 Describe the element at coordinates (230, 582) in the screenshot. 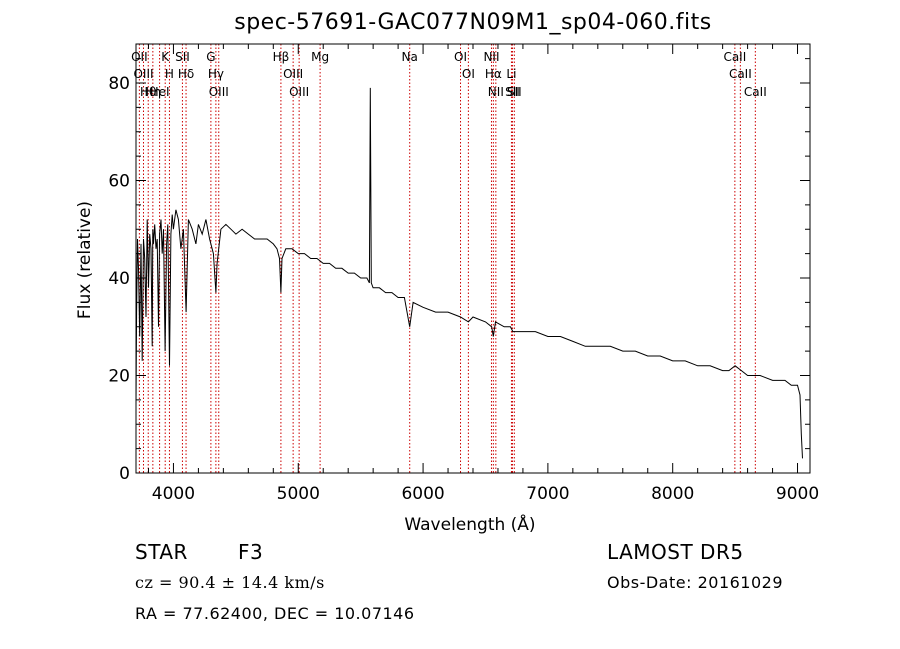

I see `redshift-velocity: cz = 90.4 ± 14.4 km/s` at that location.